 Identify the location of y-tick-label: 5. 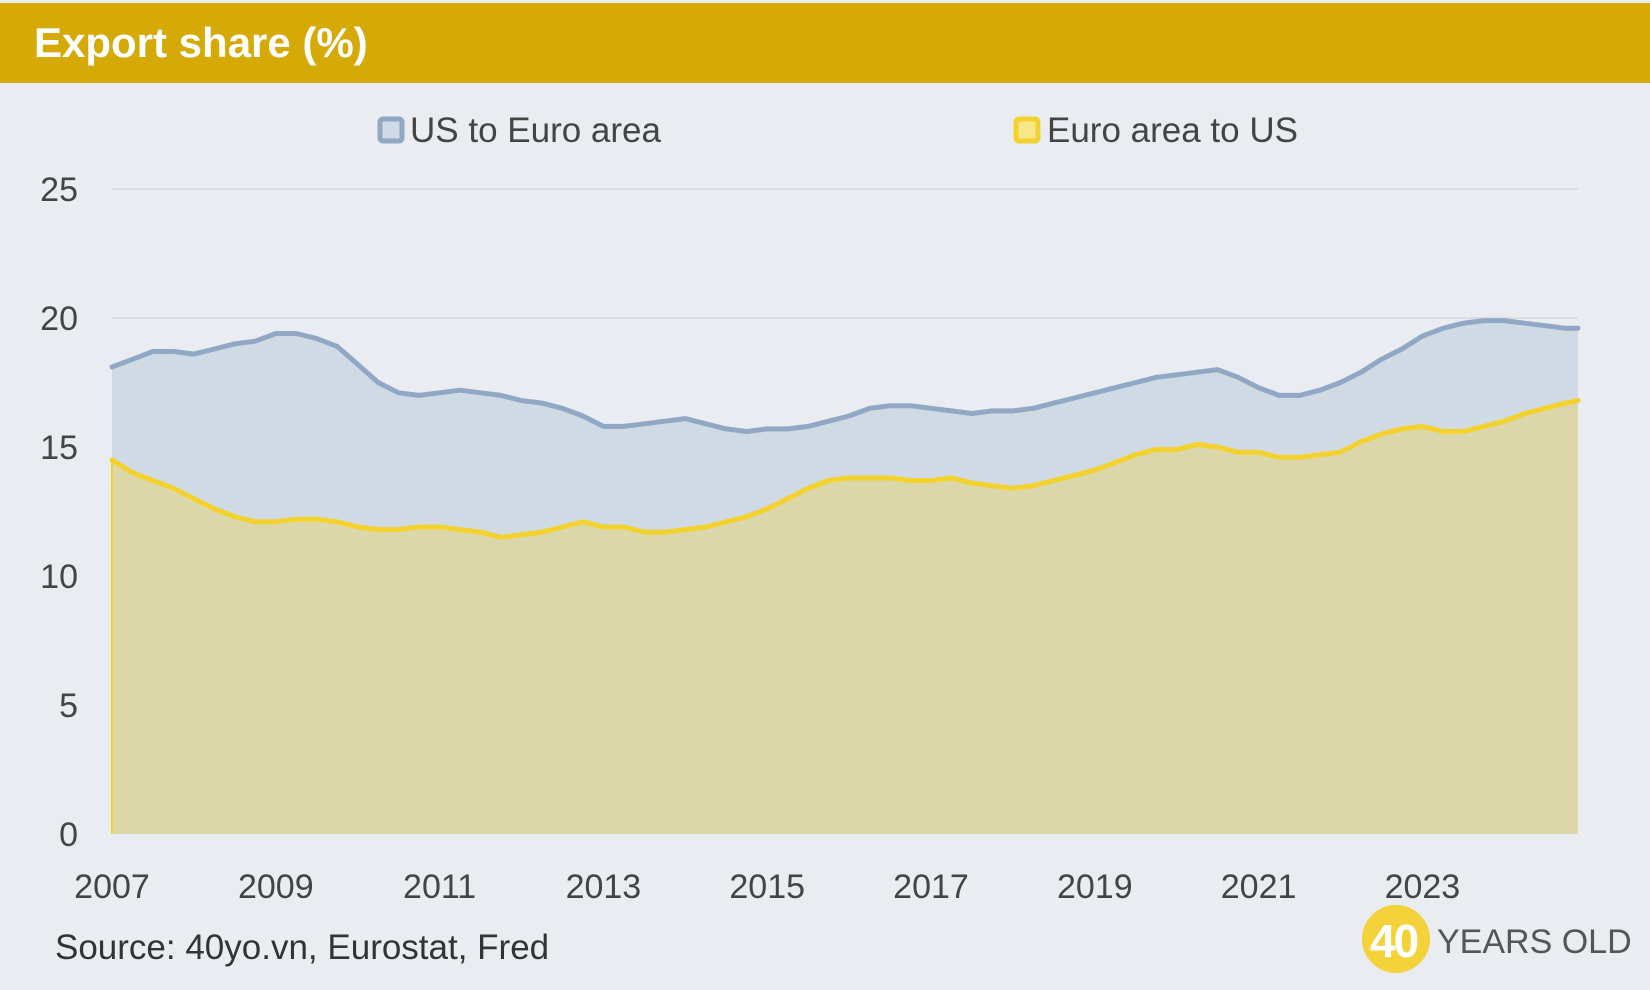
(68, 706).